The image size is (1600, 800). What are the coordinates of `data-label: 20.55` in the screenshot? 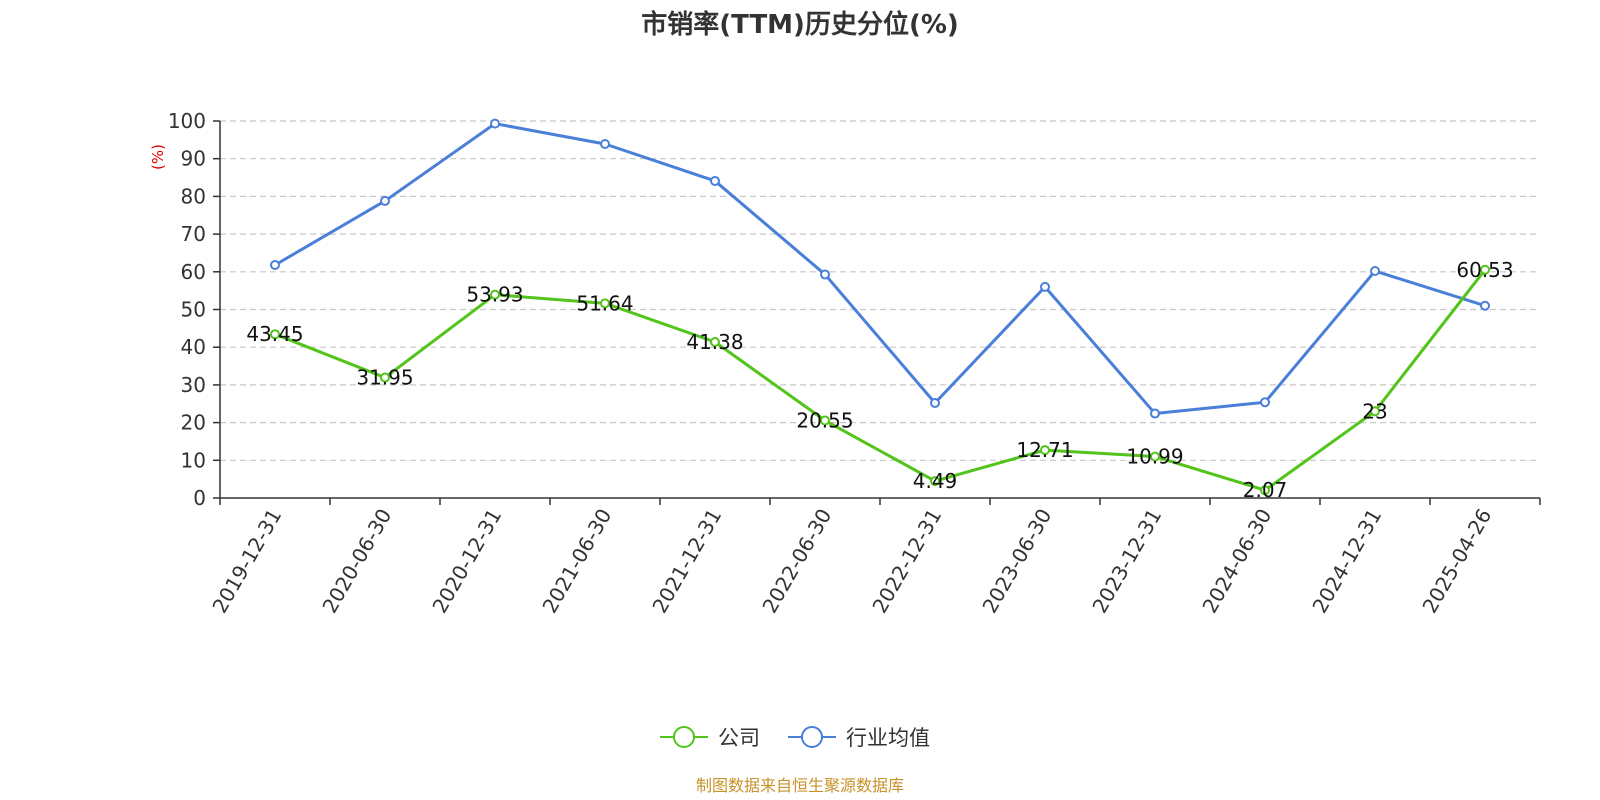 It's located at (824, 421).